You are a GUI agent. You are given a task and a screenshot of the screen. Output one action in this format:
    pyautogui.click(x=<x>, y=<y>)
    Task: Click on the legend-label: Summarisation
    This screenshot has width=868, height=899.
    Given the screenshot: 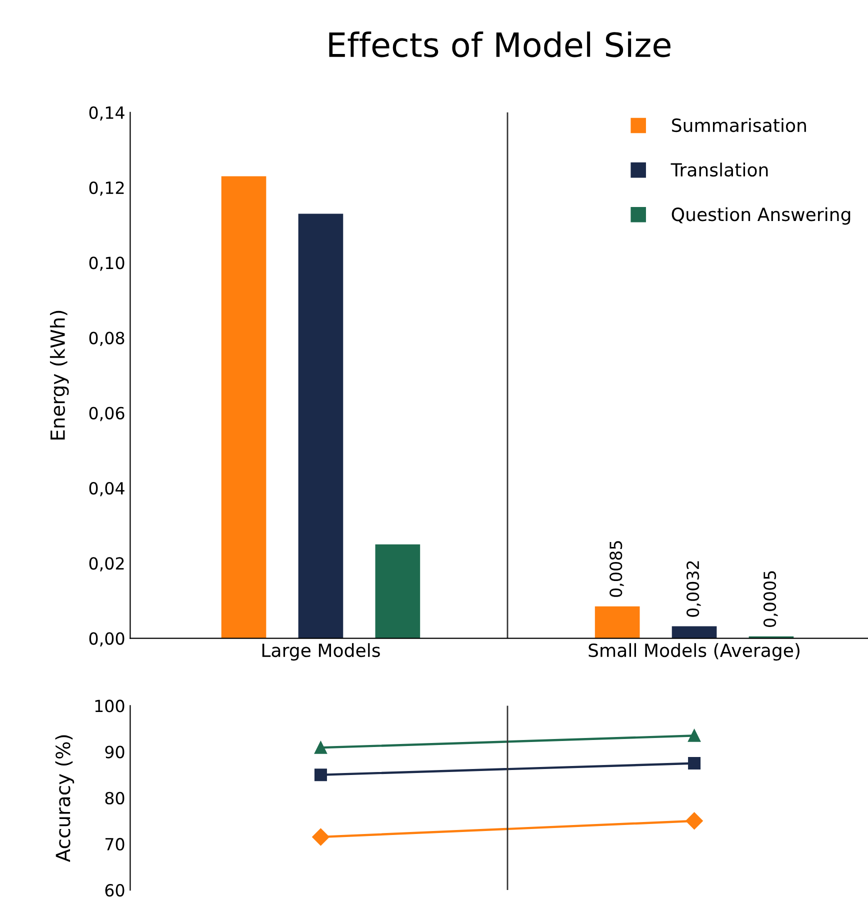 What is the action you would take?
    pyautogui.click(x=739, y=125)
    